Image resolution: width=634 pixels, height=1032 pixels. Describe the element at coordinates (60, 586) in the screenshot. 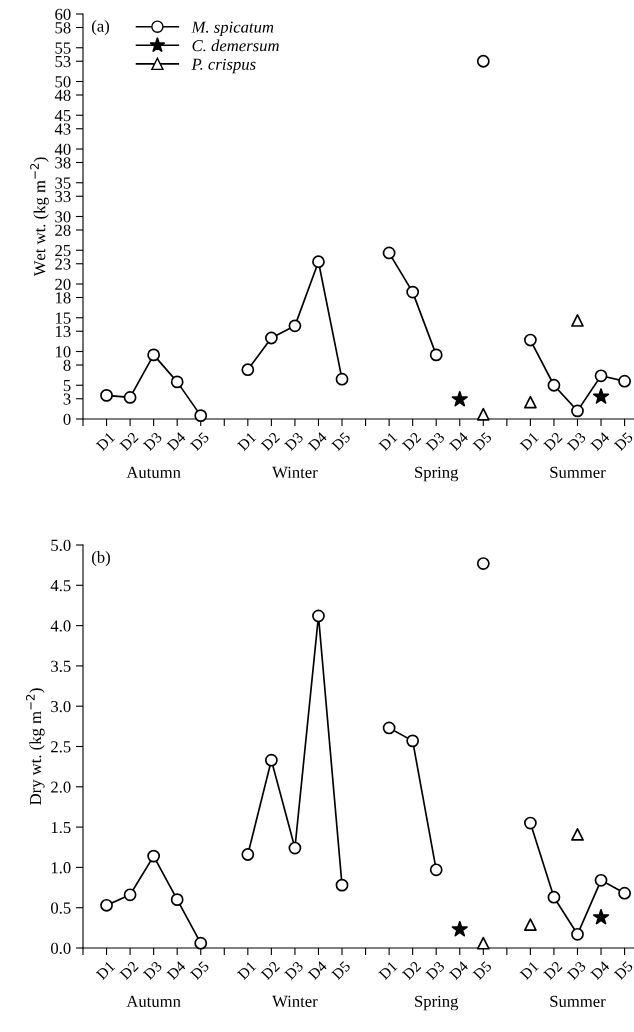

I see `y-tick-label: 4.5` at that location.